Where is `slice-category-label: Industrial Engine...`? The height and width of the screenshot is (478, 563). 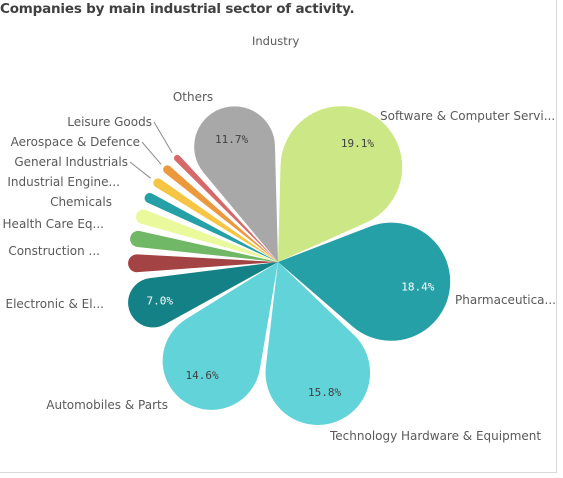
slice-category-label: Industrial Engine... is located at coordinates (63, 182).